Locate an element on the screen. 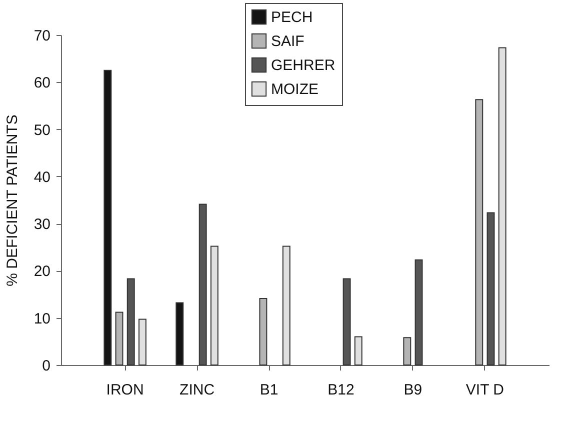 This screenshot has width=586, height=422. legend-label: PECH is located at coordinates (292, 17).